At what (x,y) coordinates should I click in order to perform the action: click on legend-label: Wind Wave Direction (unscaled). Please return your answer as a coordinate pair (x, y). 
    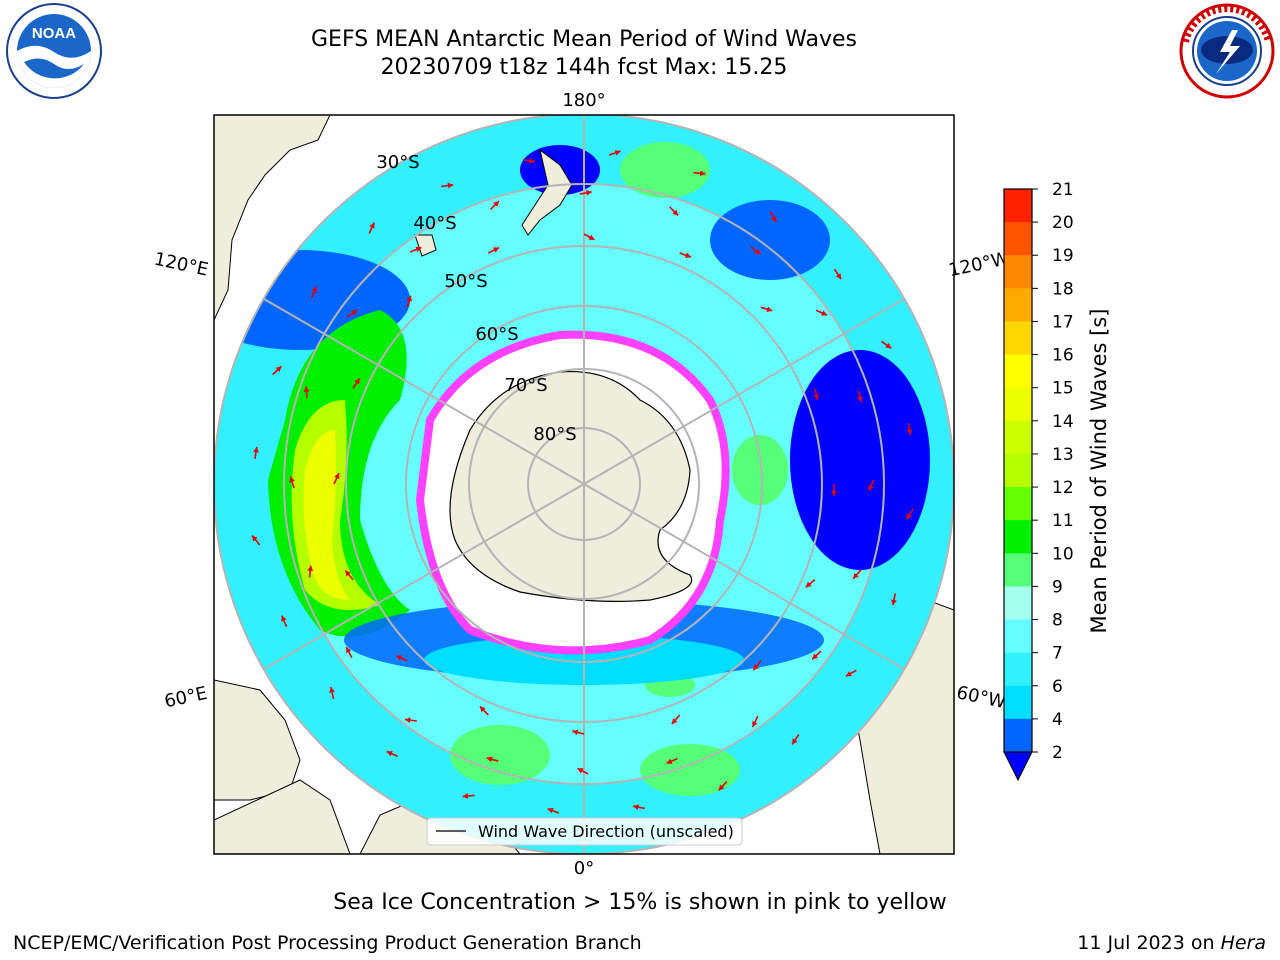
    Looking at the image, I should click on (606, 831).